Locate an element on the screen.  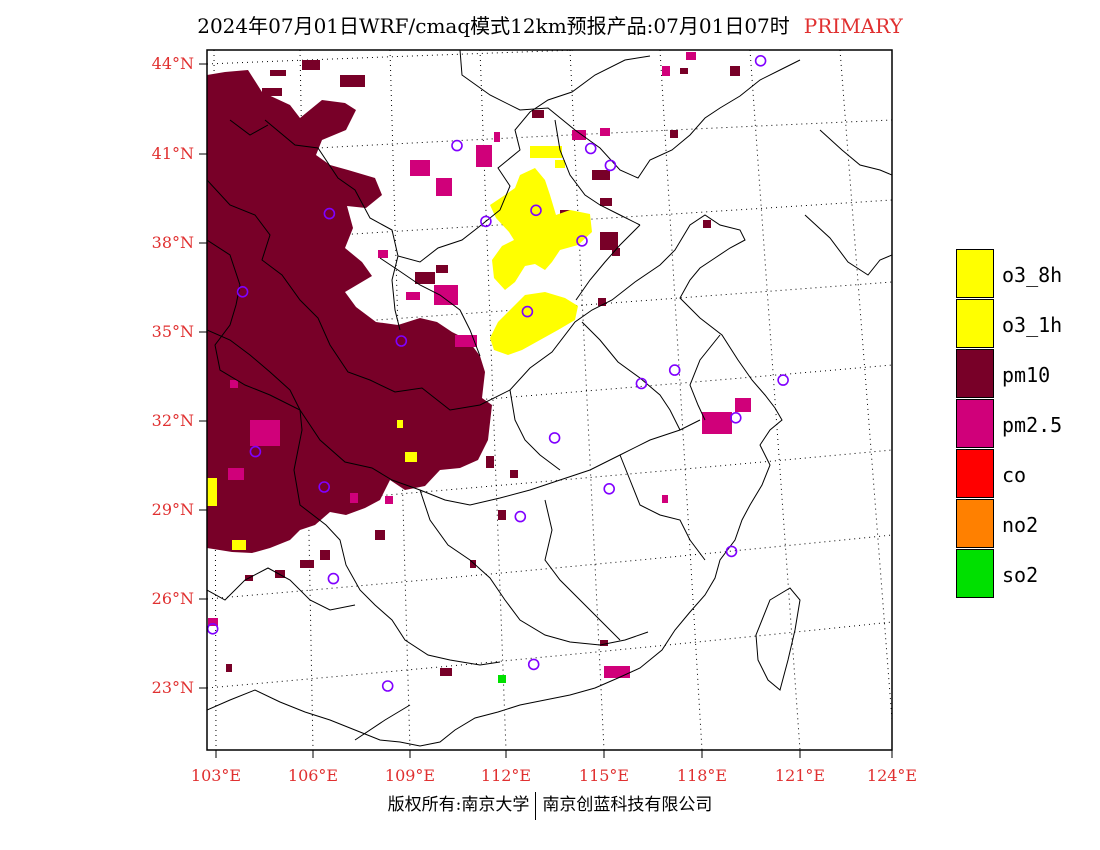
lat-label-38: 38°N is located at coordinates (172, 242).